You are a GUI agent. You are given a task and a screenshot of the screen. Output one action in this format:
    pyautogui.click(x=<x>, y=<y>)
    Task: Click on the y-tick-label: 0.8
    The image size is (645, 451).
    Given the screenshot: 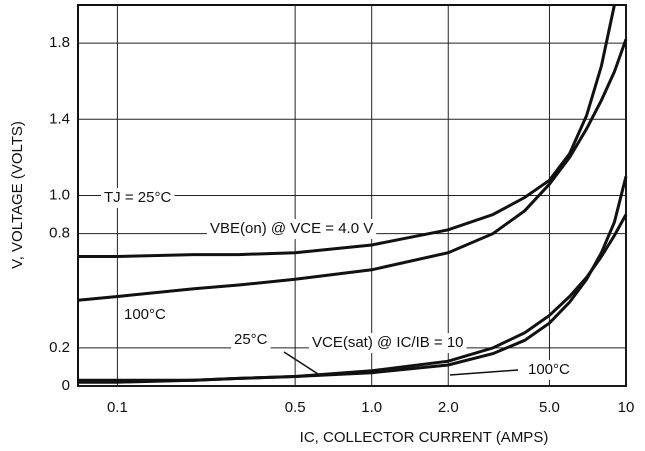 What is the action you would take?
    pyautogui.click(x=59, y=233)
    